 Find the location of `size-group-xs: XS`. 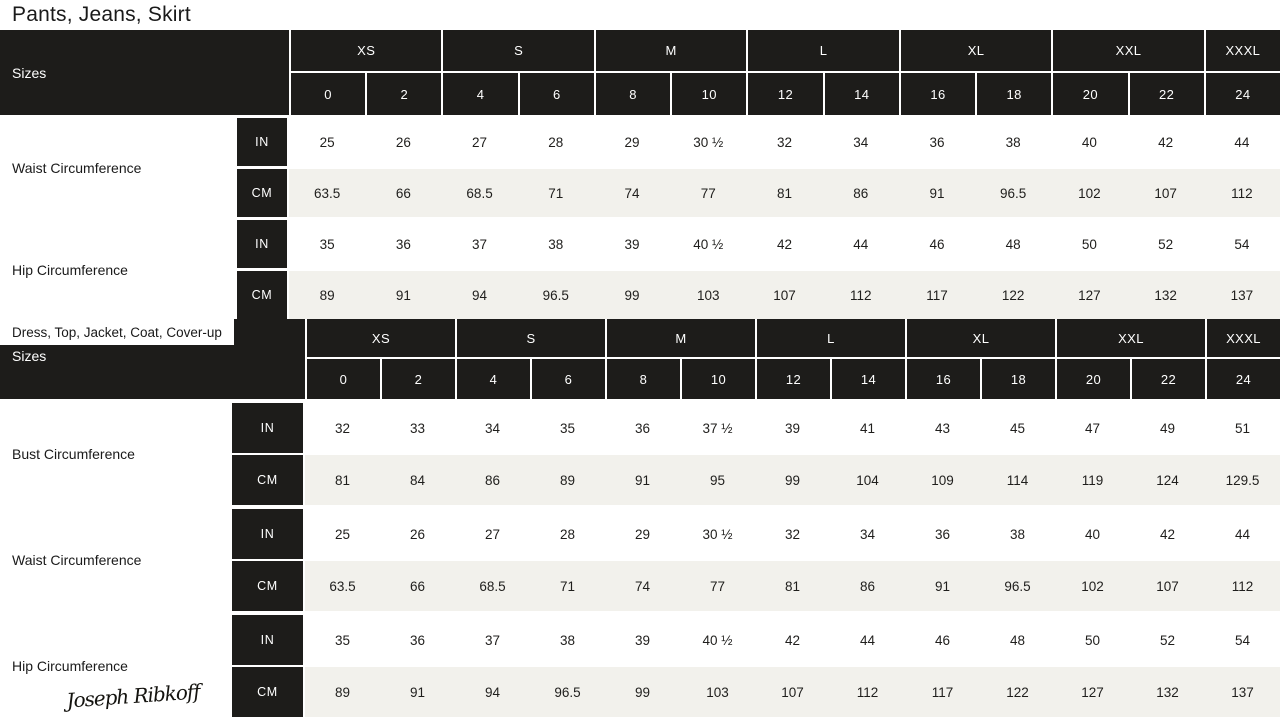

size-group-xs: XS is located at coordinates (380, 339).